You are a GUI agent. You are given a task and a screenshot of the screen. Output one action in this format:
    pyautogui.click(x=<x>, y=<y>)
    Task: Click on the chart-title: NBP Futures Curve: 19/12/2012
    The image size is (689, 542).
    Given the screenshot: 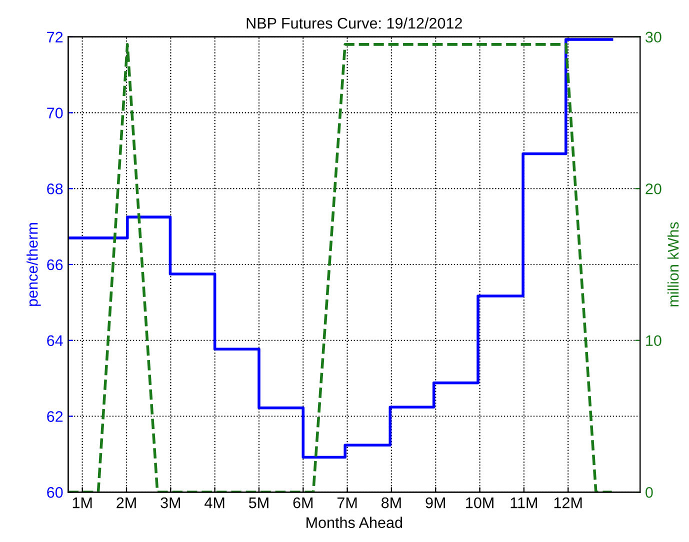 What is the action you would take?
    pyautogui.click(x=354, y=23)
    